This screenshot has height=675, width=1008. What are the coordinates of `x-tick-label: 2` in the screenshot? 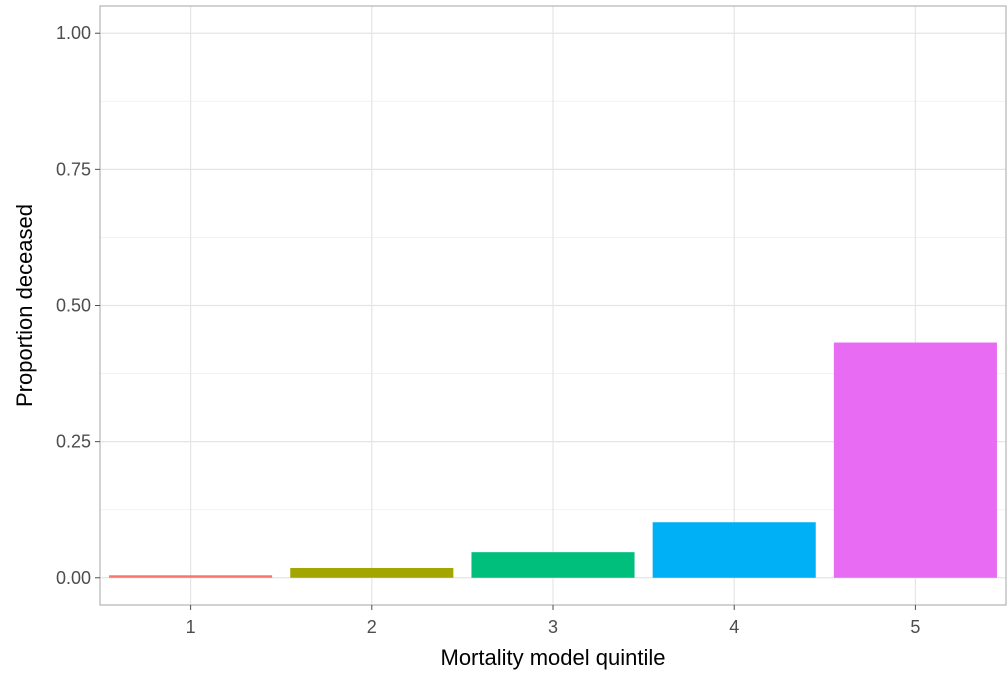 It's located at (372, 627).